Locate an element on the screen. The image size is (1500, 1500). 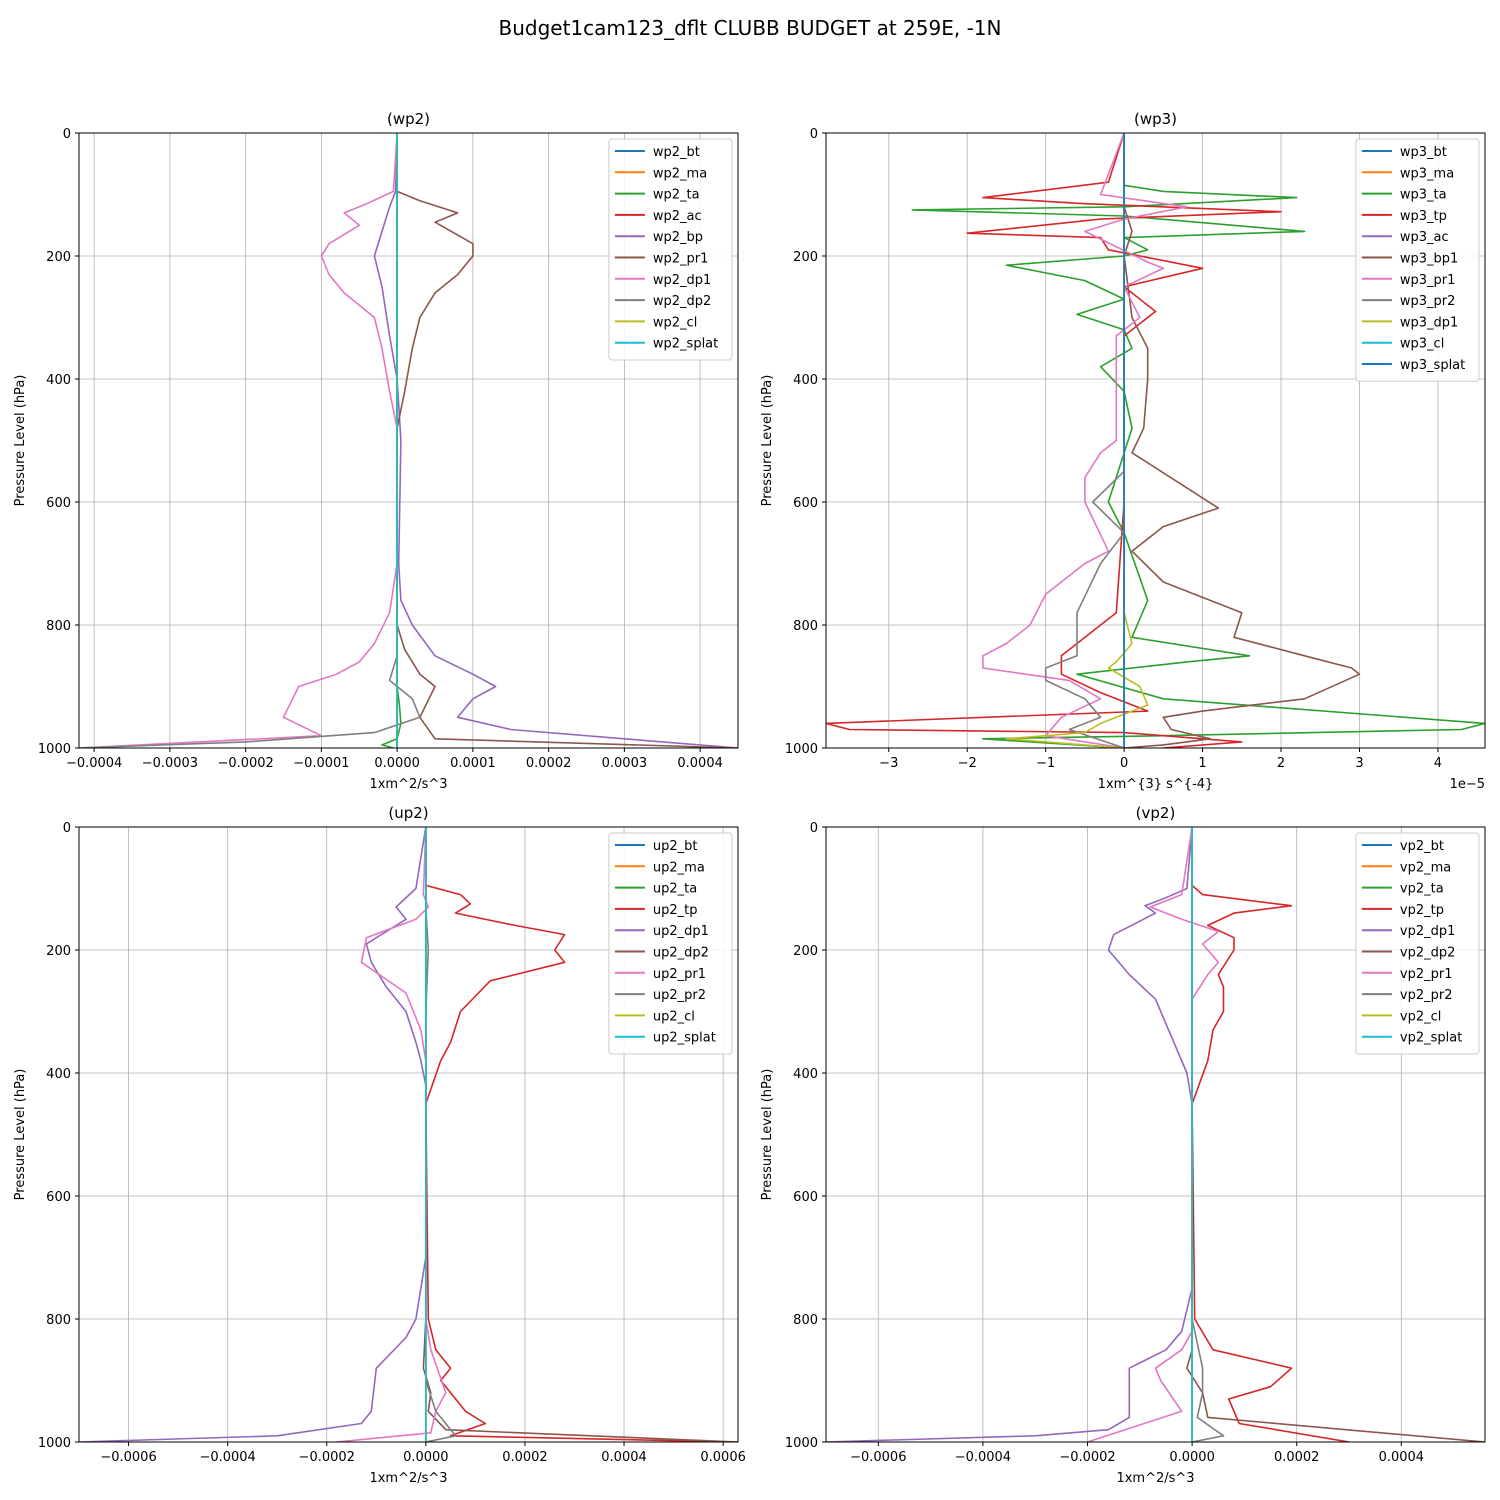
x-tick-label: −3 is located at coordinates (888, 763).